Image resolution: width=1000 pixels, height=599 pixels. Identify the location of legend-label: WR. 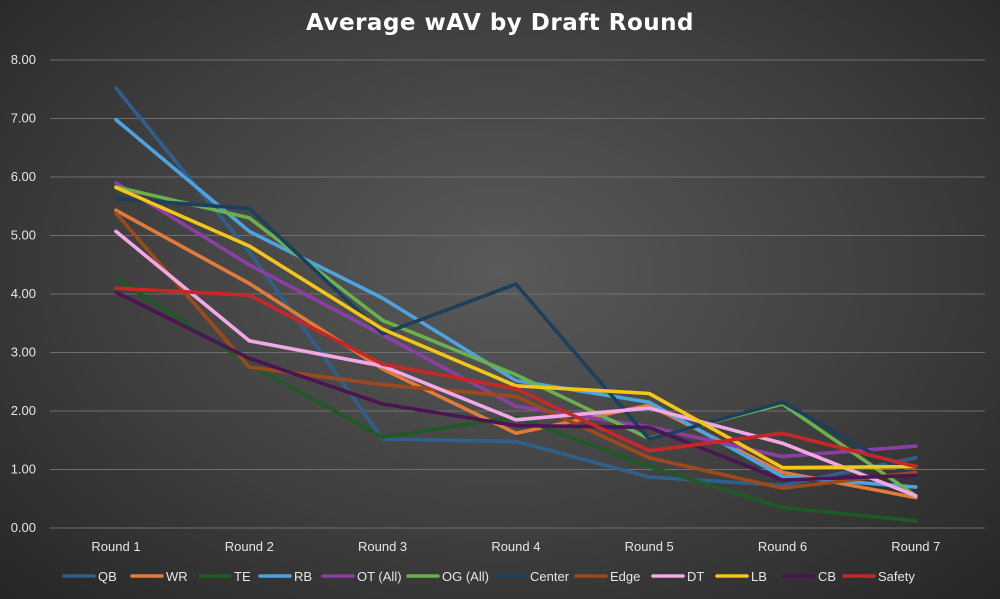
(177, 576).